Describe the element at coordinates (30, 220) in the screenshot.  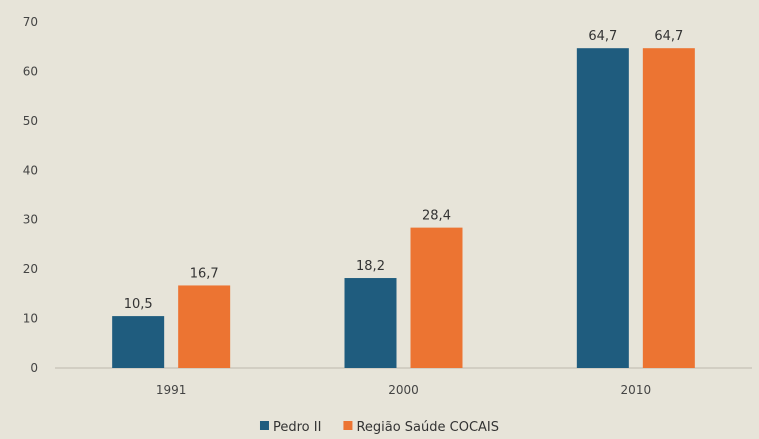
I see `y-tick-label: 30` at that location.